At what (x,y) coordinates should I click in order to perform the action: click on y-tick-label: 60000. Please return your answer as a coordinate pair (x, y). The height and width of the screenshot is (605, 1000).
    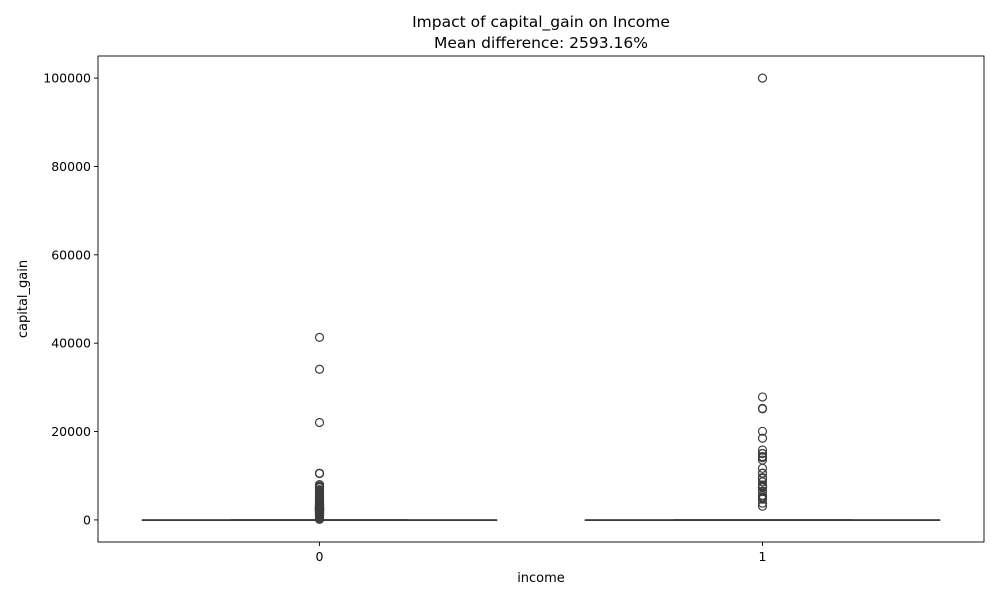
    Looking at the image, I should click on (71, 254).